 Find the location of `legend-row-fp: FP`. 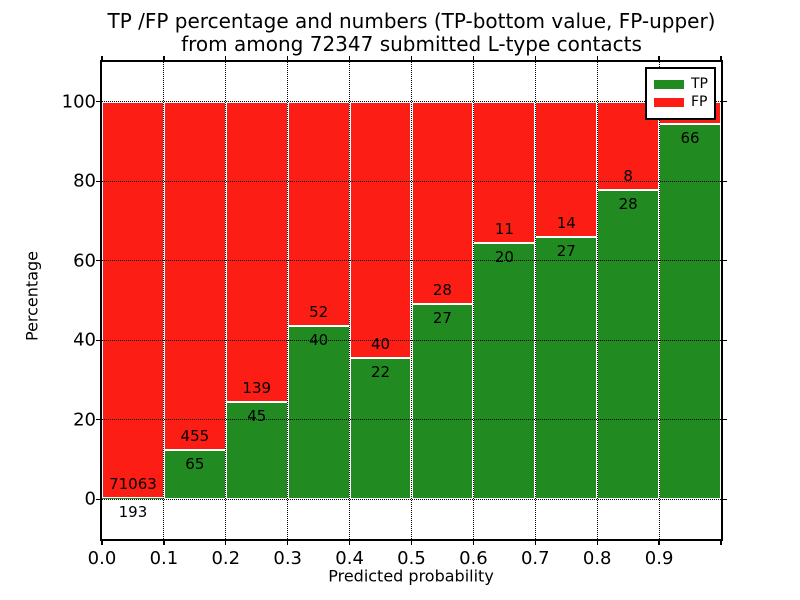

legend-row-fp: FP is located at coordinates (681, 102).